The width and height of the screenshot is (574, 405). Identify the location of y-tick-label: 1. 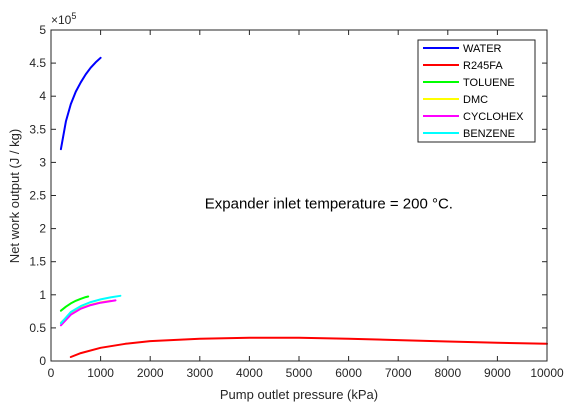
(42, 295).